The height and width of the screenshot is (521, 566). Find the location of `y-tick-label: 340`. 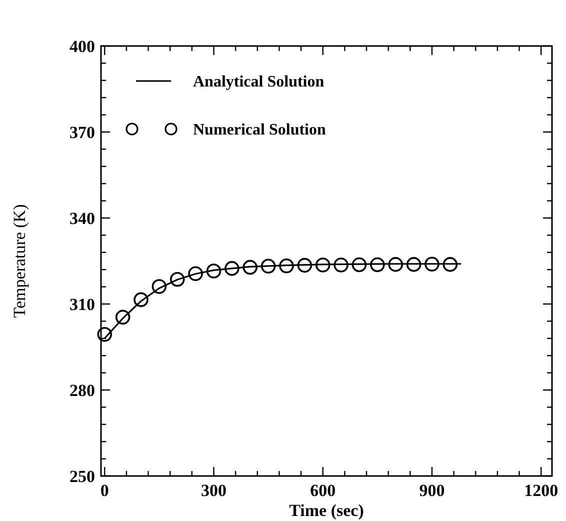

y-tick-label: 340 is located at coordinates (82, 218).